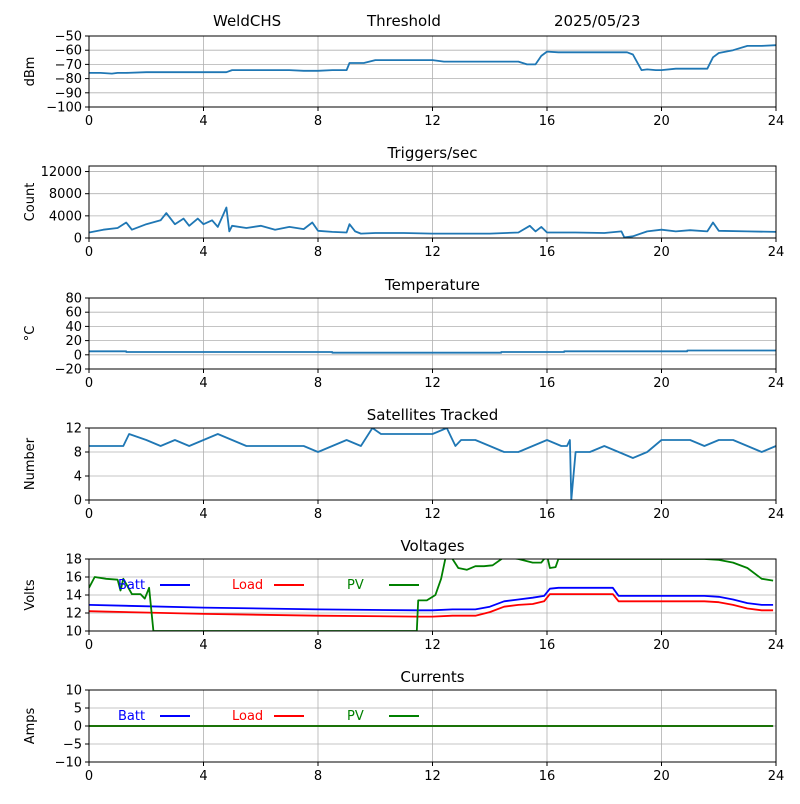  I want to click on y-axis-label: °C, so click(30, 334).